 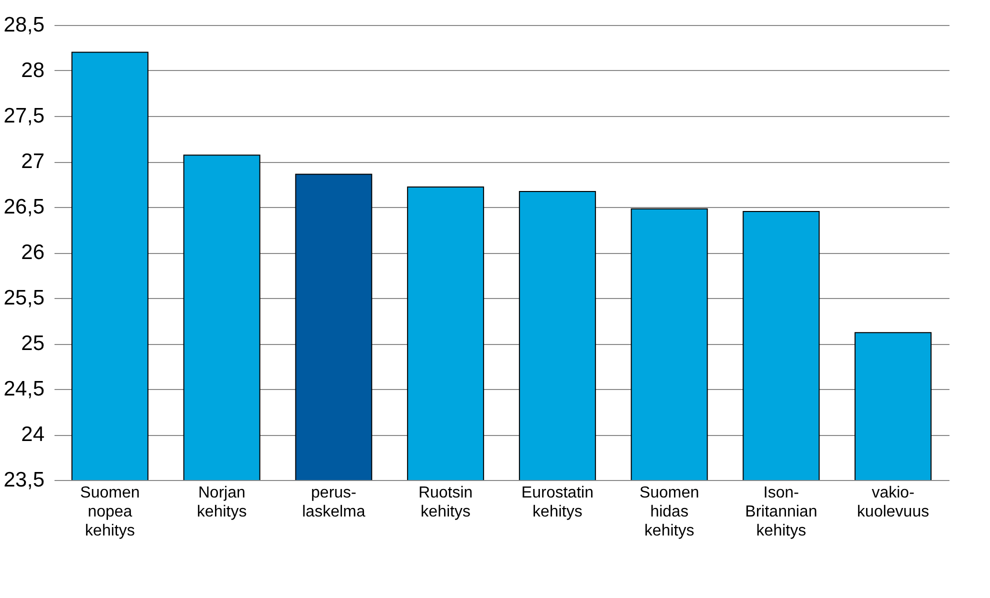 I want to click on y-tick-label: 28,5, so click(x=24, y=25).